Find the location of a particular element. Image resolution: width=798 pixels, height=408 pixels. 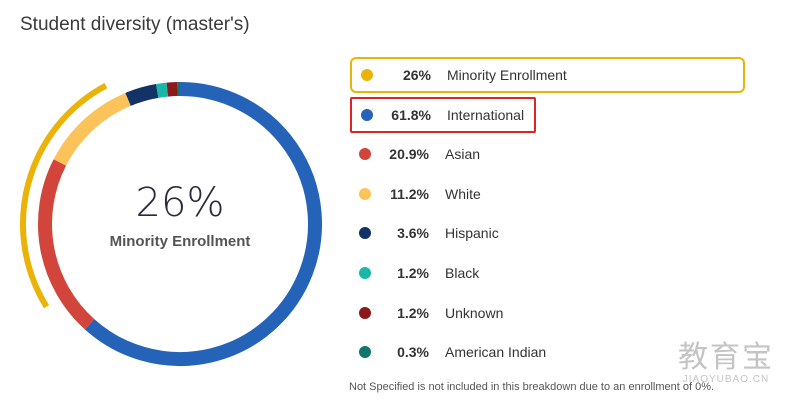

legend-item: 11.2% White is located at coordinates (547, 194).